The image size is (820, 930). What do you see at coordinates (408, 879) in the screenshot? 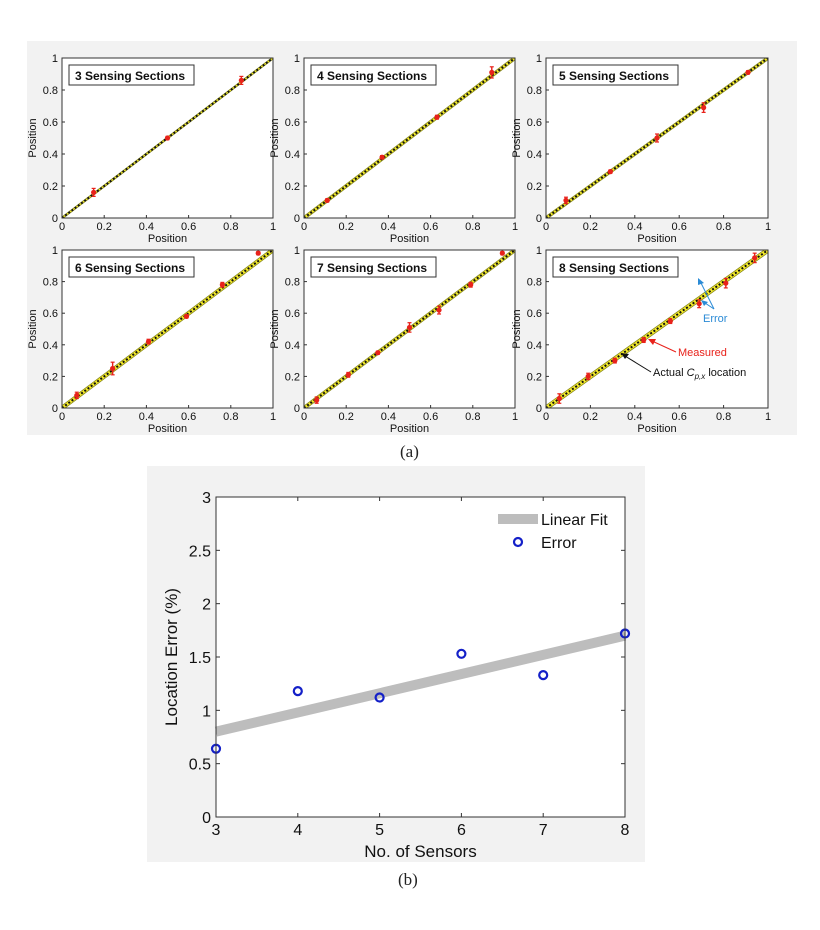
I see `panel-b-caption: (b)` at bounding box center [408, 879].